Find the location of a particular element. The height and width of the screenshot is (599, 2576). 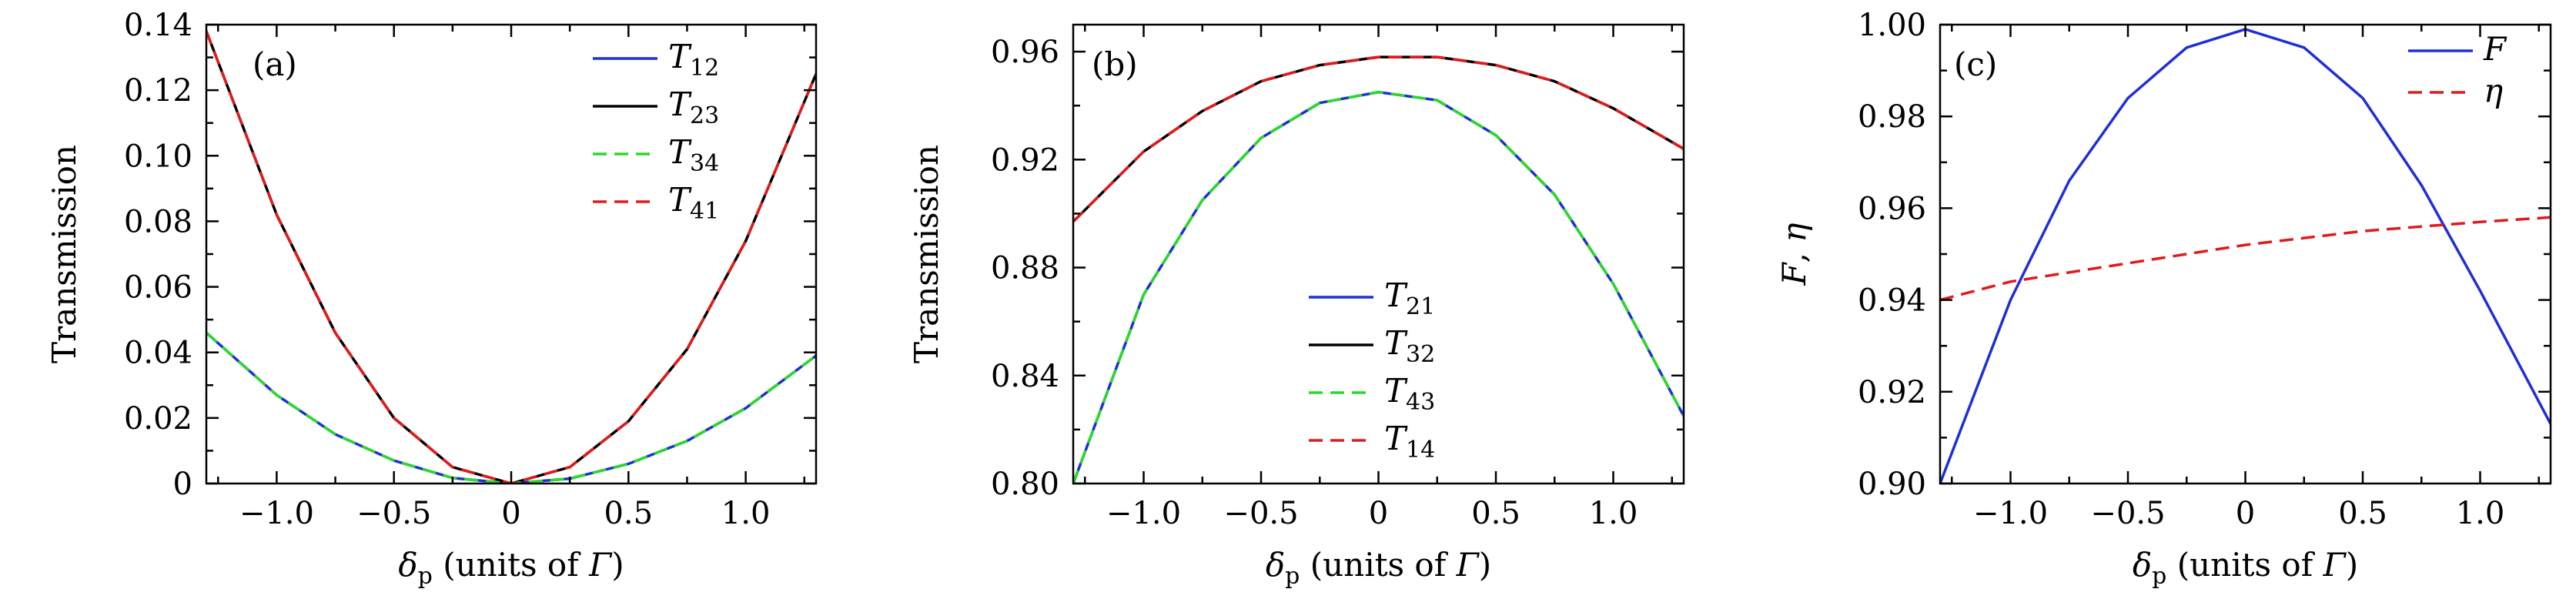

y-tick-label: 0.08 is located at coordinates (158, 221).